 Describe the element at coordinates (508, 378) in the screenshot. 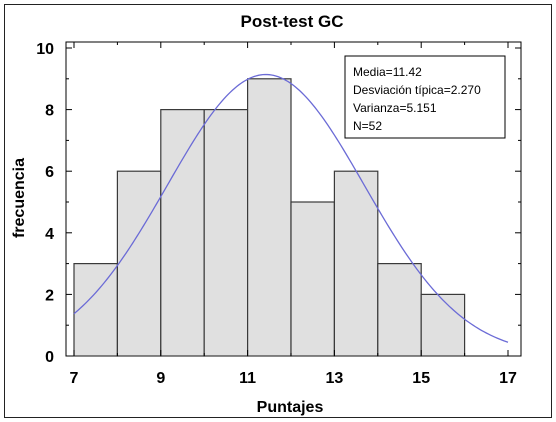

I see `x-tick-label: 17` at that location.